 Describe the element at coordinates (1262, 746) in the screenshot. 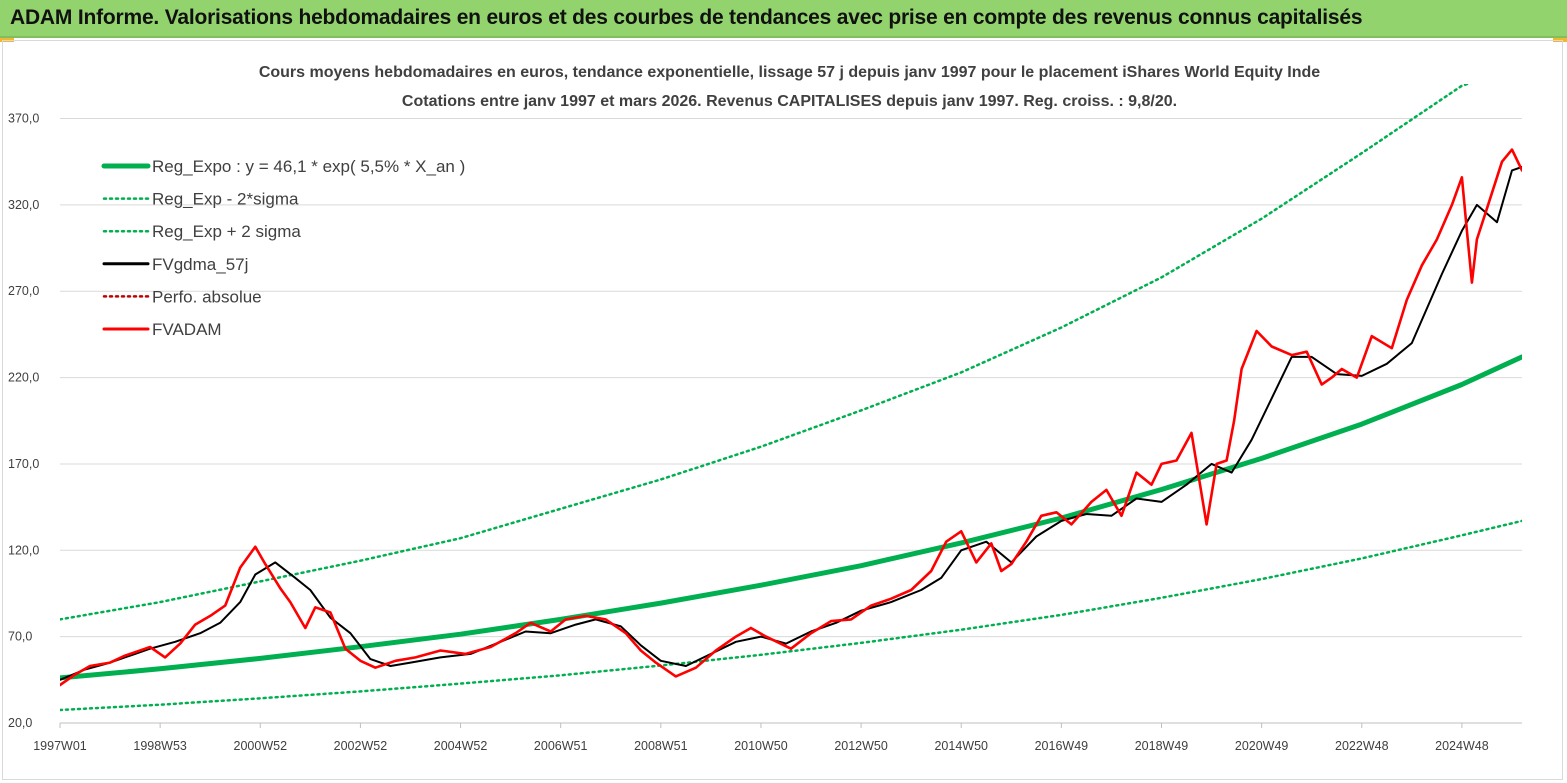

I see `x-tick-label: 2020W49` at that location.